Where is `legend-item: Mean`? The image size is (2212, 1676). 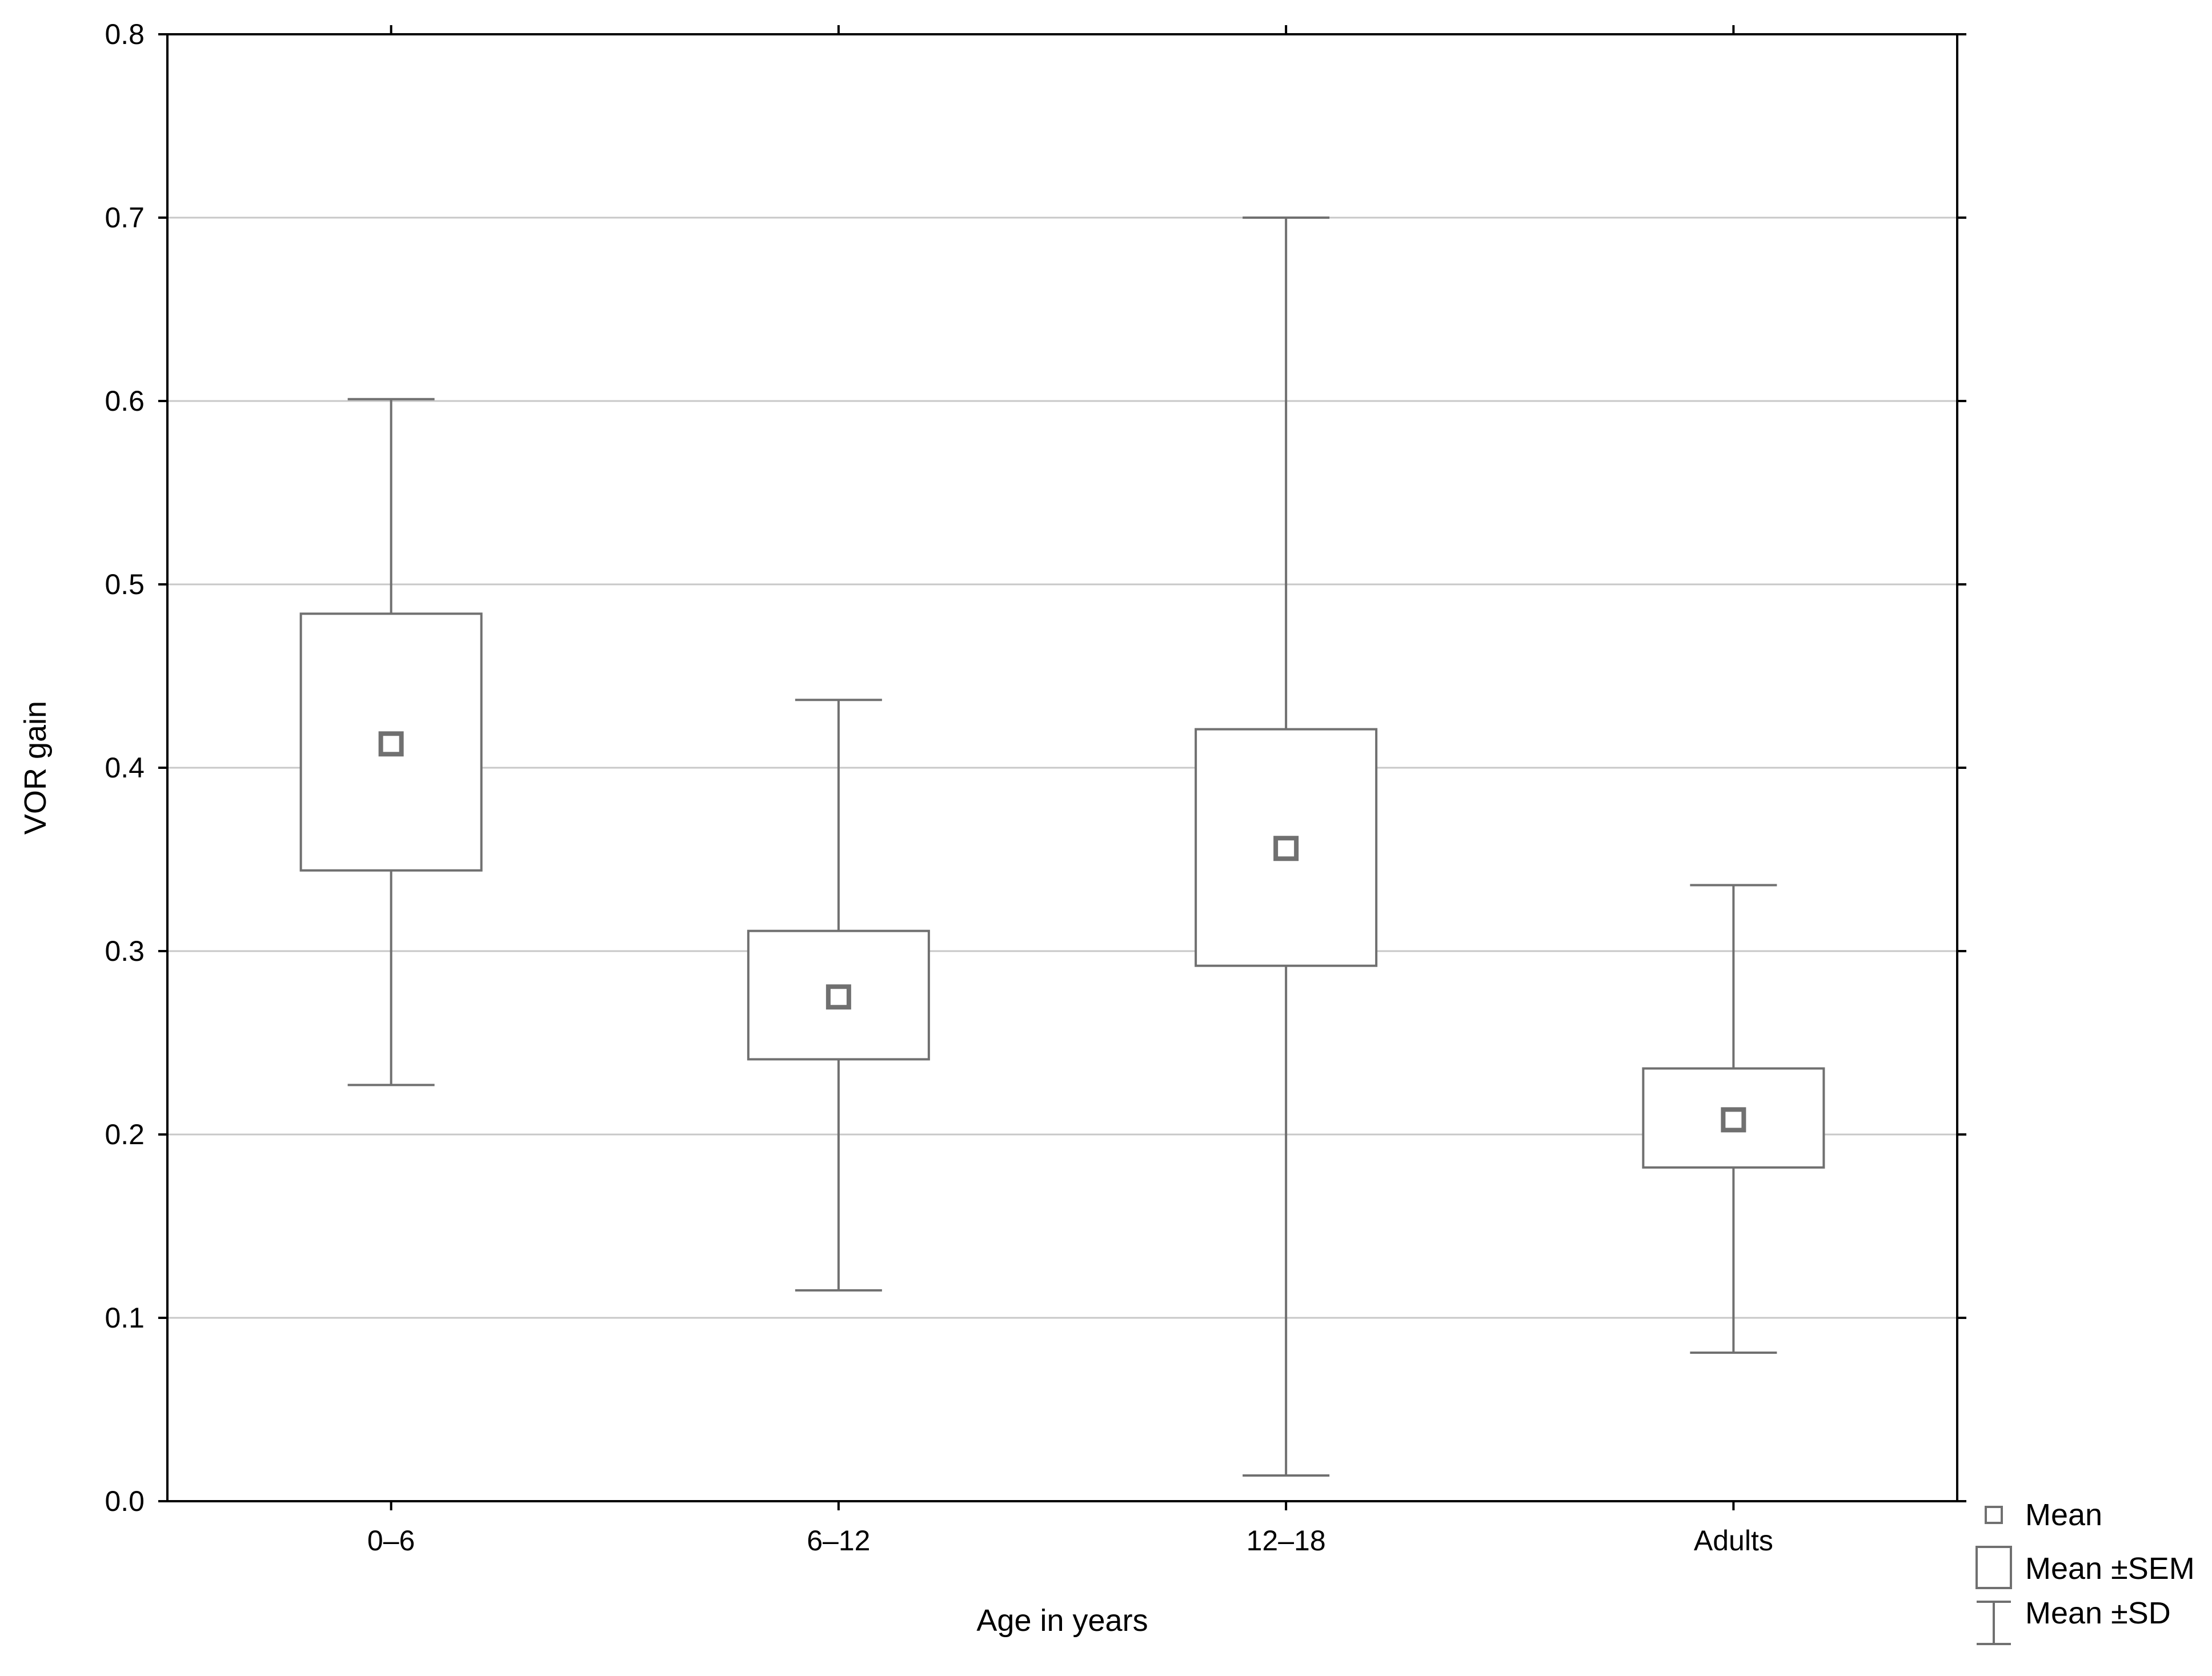
legend-item: Mean is located at coordinates (2043, 1515).